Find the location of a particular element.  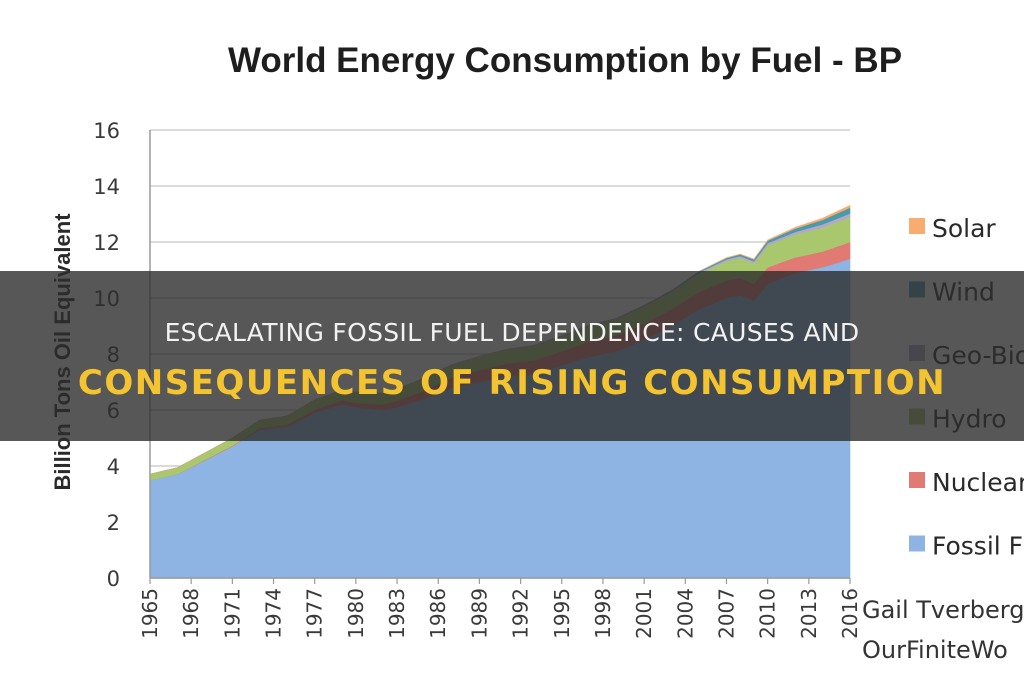

banner-subheadline: CONSEQUENCES OF RISING CONSUMPTION is located at coordinates (512, 383).